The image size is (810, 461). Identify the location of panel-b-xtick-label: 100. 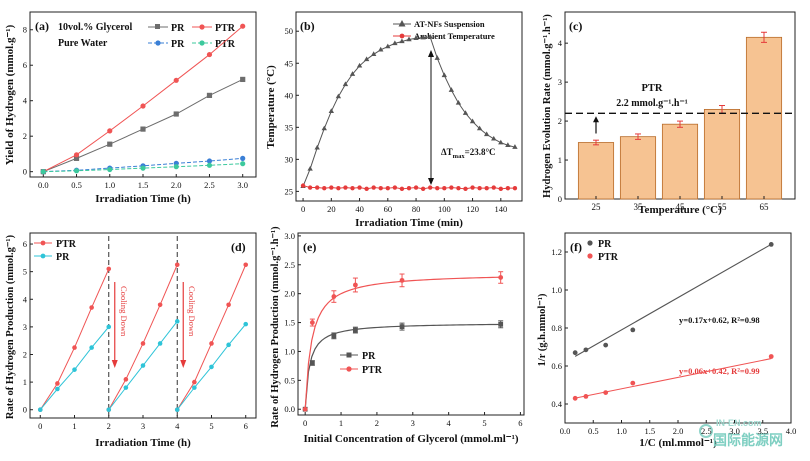
(444, 209).